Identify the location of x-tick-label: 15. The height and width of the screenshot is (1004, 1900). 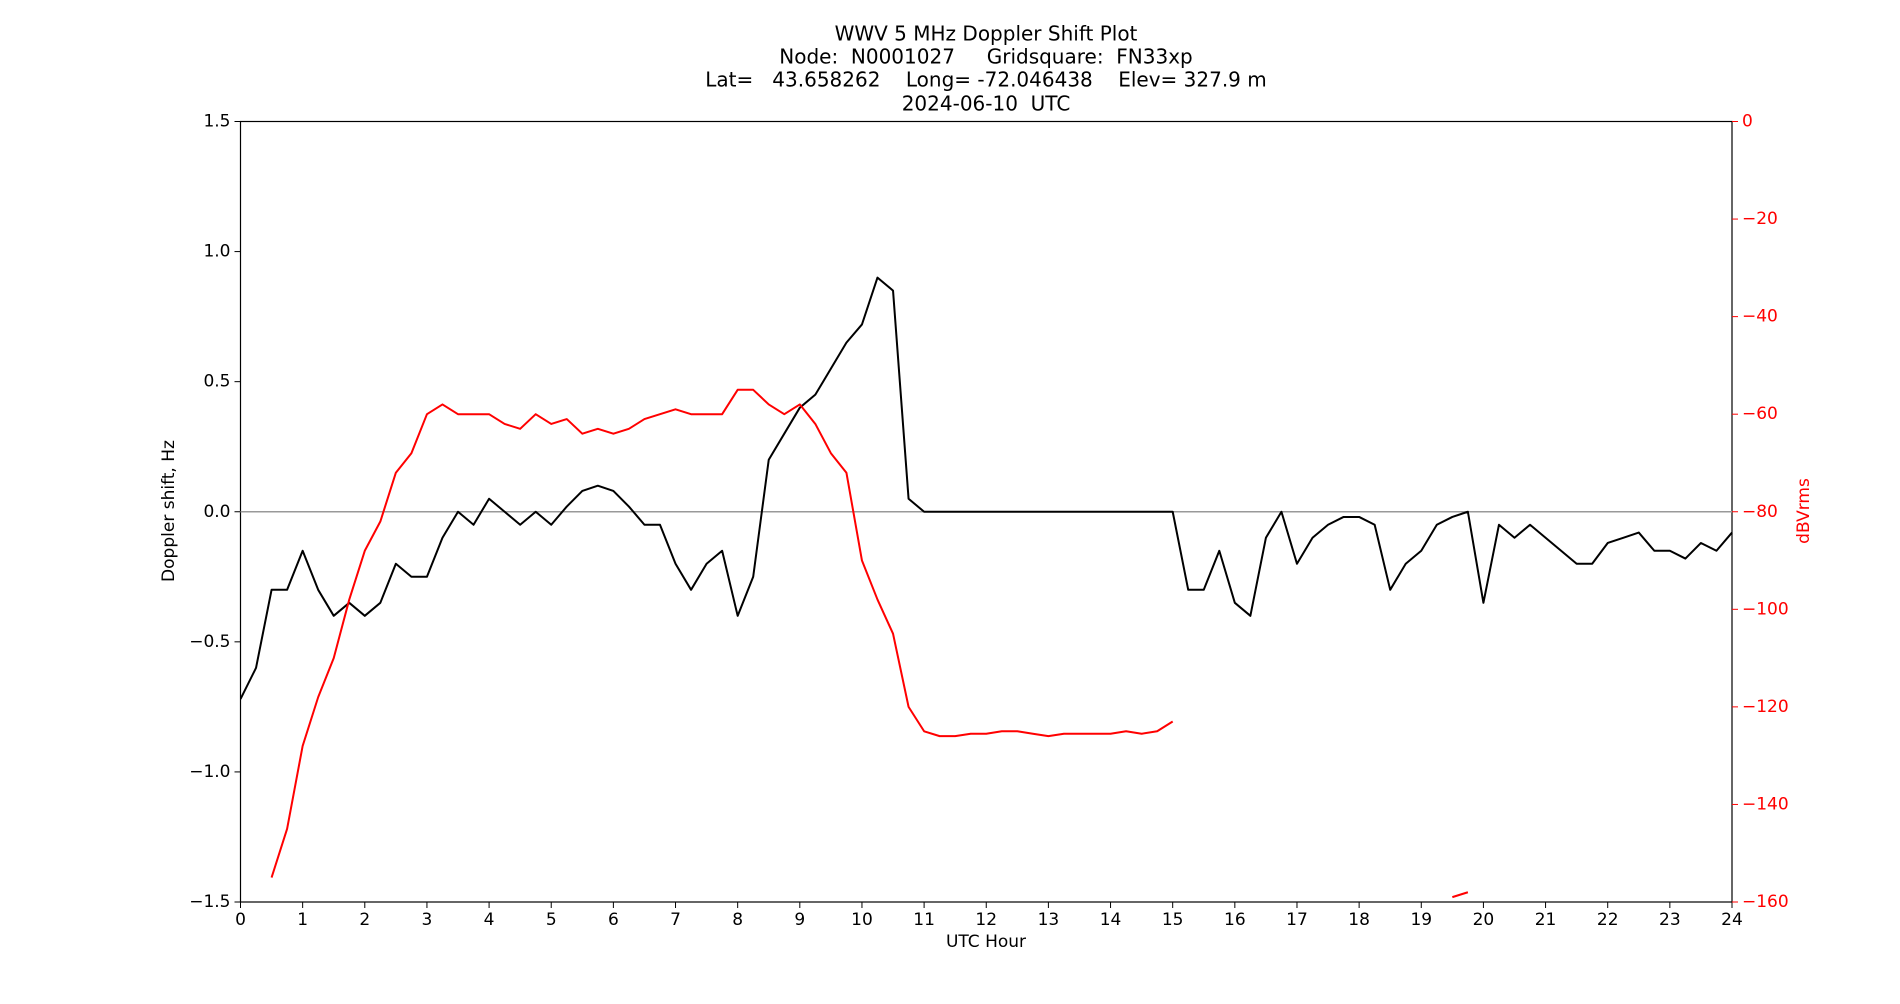
(1173, 920).